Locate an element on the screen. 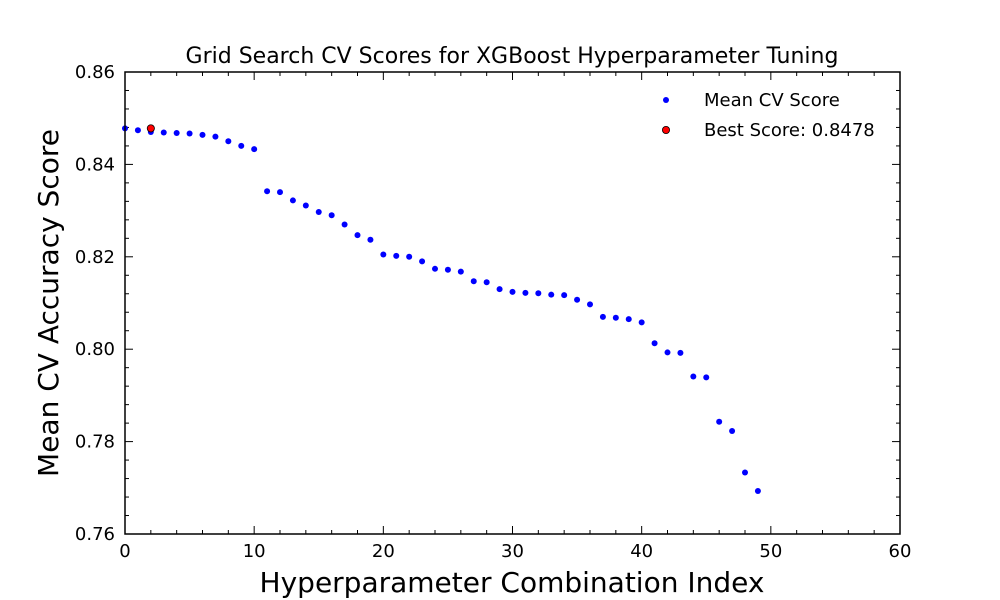 This screenshot has height=600, width=1000. legend-label: Mean CV Score is located at coordinates (772, 100).